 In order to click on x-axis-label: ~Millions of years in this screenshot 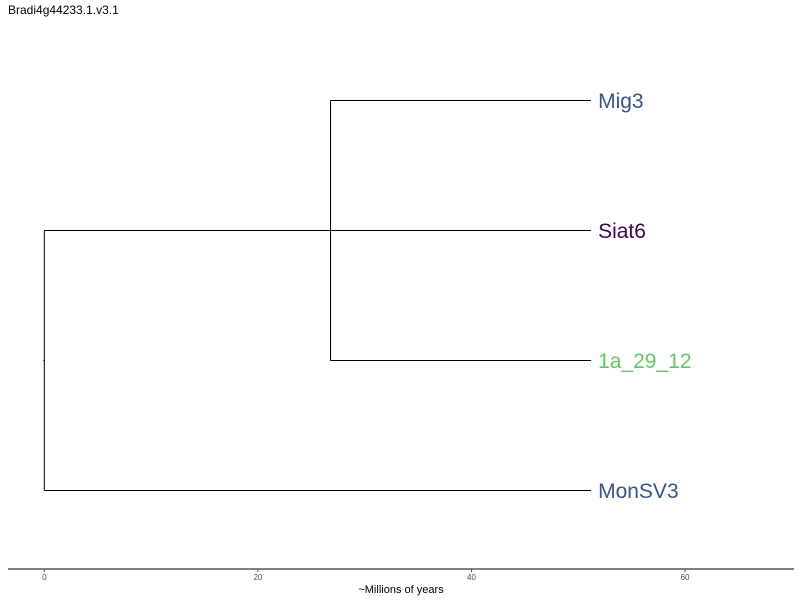, I will do `click(401, 590)`.